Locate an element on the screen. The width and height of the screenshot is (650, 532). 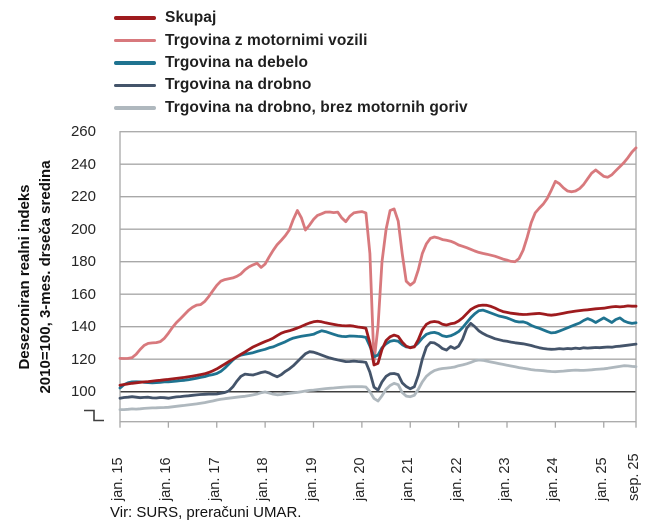
legend-label: Trgovina na debelo is located at coordinates (237, 62).